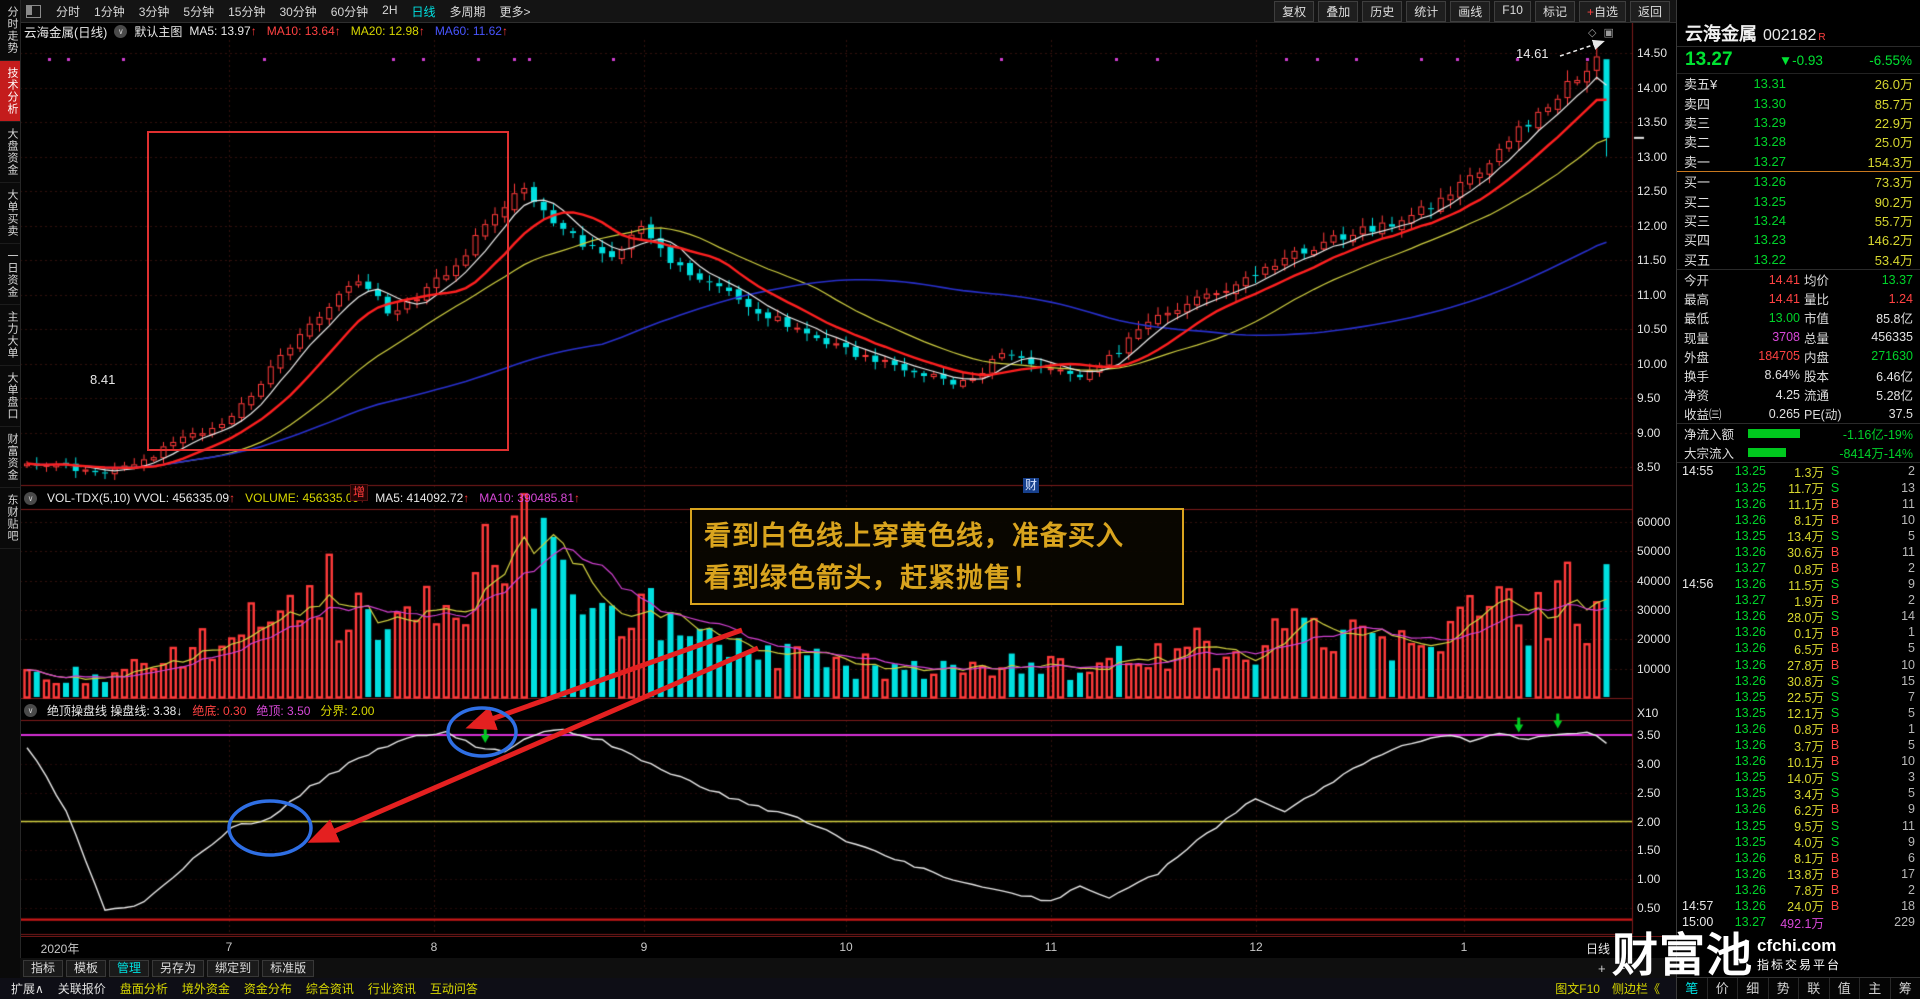 The height and width of the screenshot is (999, 1920). What do you see at coordinates (1798, 616) in the screenshot?
I see `tick-row: 13.26 28.0万 S 14` at bounding box center [1798, 616].